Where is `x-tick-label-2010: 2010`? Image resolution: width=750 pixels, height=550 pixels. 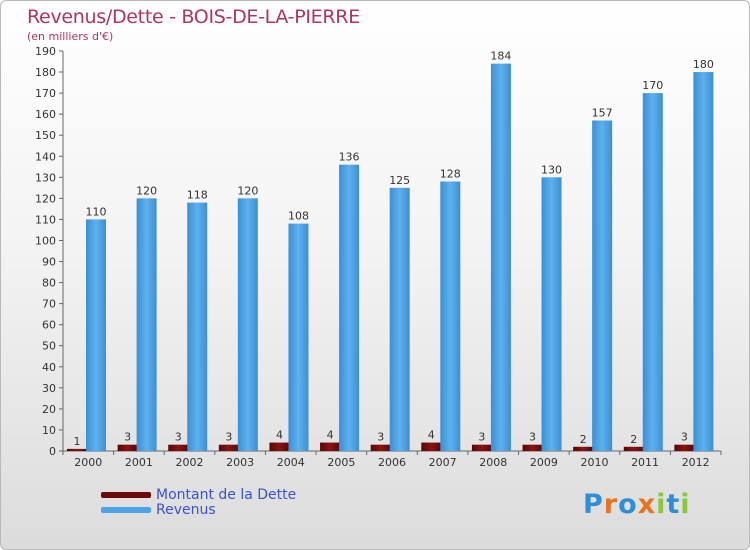
x-tick-label-2010: 2010 is located at coordinates (594, 462).